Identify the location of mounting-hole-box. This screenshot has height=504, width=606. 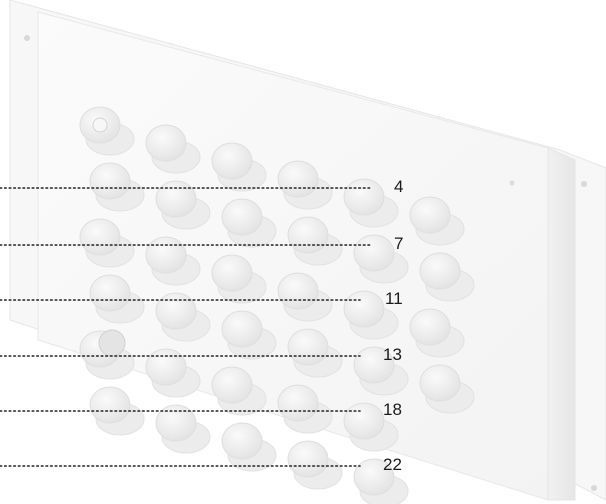
(512, 183).